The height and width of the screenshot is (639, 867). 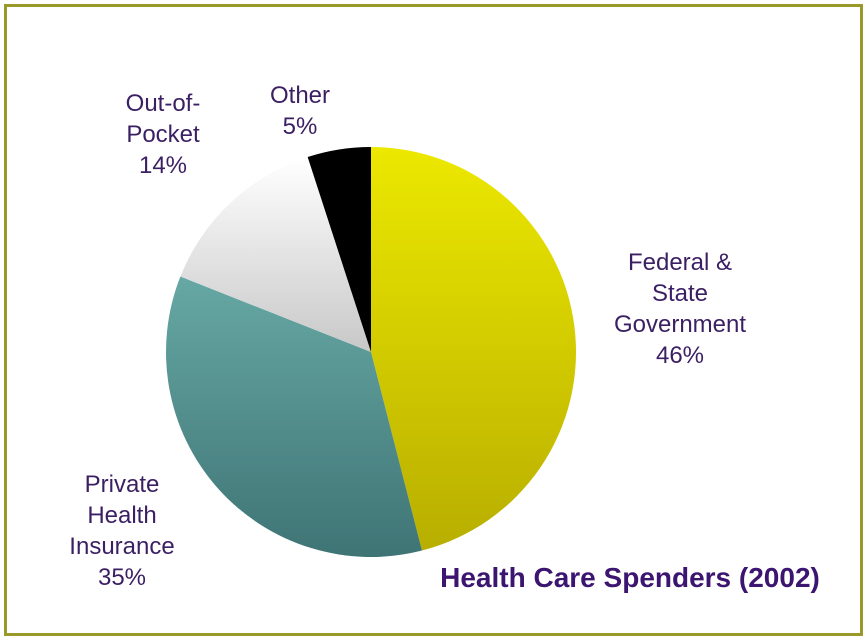 I want to click on slice-value-label: 5%, so click(x=300, y=126).